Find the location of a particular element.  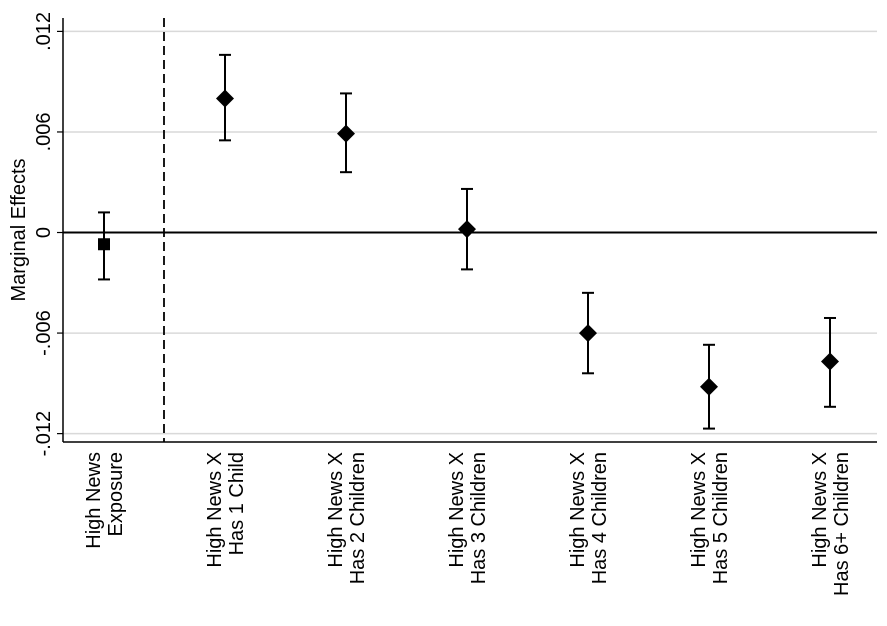

y-tick-label: -.012 is located at coordinates (44, 434).